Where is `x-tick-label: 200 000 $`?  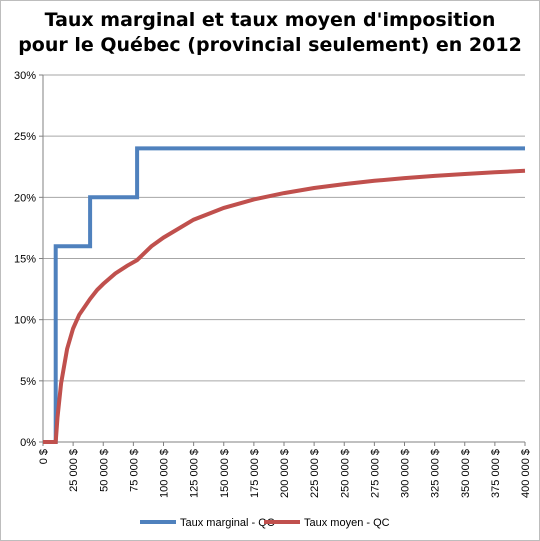
x-tick-label: 200 000 $ is located at coordinates (285, 473).